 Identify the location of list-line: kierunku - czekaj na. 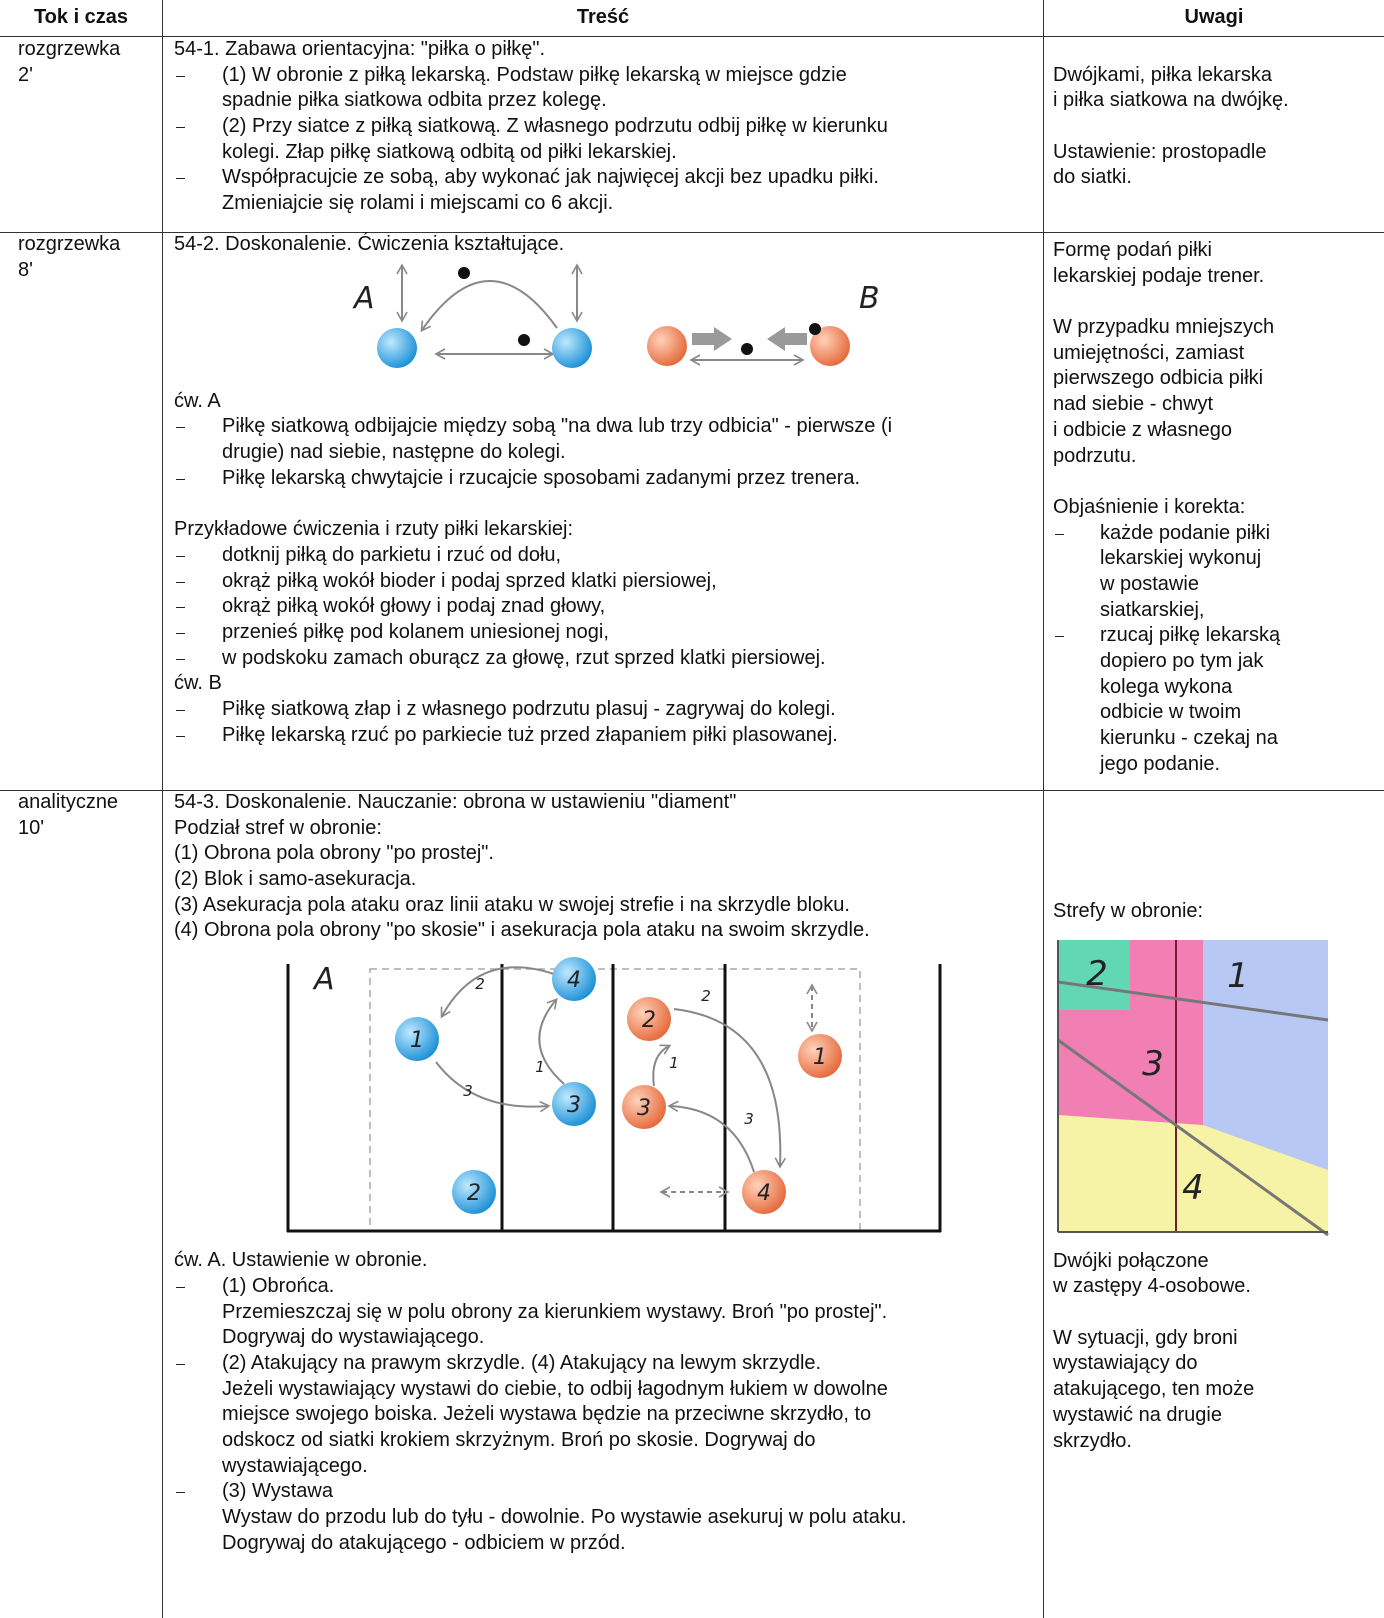
(1189, 738).